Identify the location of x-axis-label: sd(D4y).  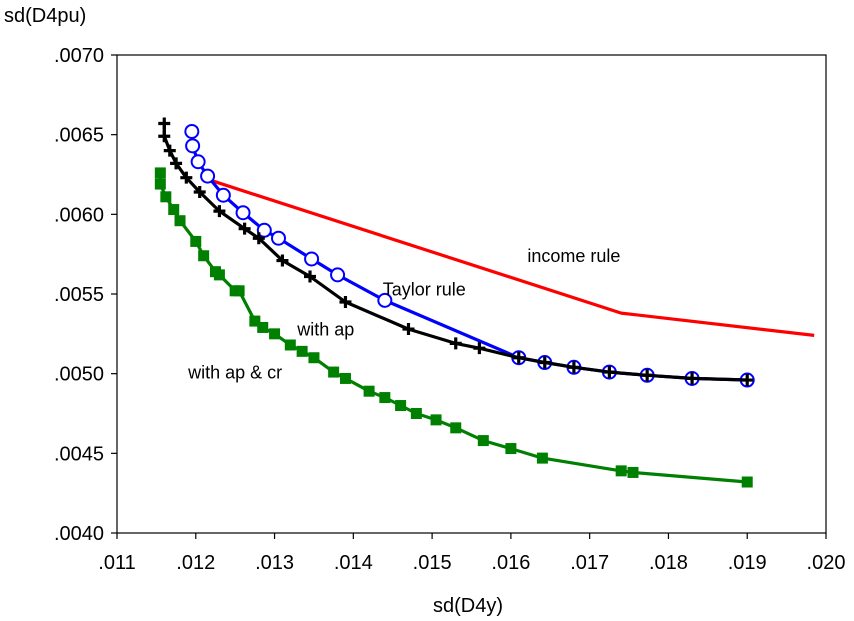
(468, 606).